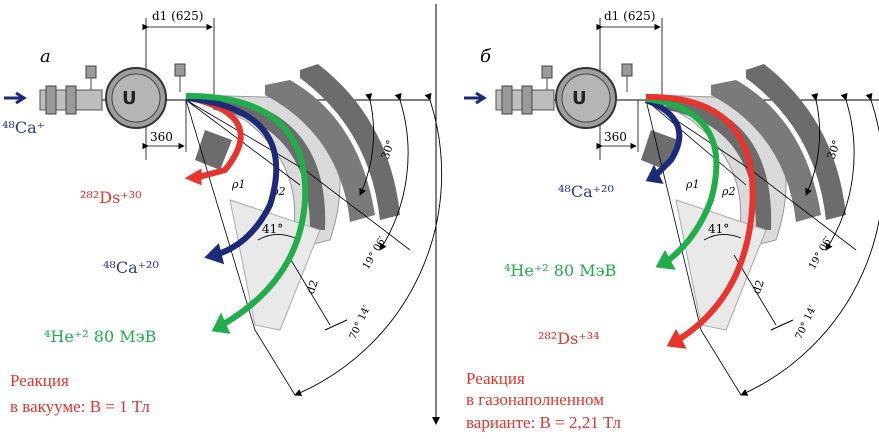 This screenshot has width=879, height=439. I want to click on beam-arrow-icon, so click(15, 98).